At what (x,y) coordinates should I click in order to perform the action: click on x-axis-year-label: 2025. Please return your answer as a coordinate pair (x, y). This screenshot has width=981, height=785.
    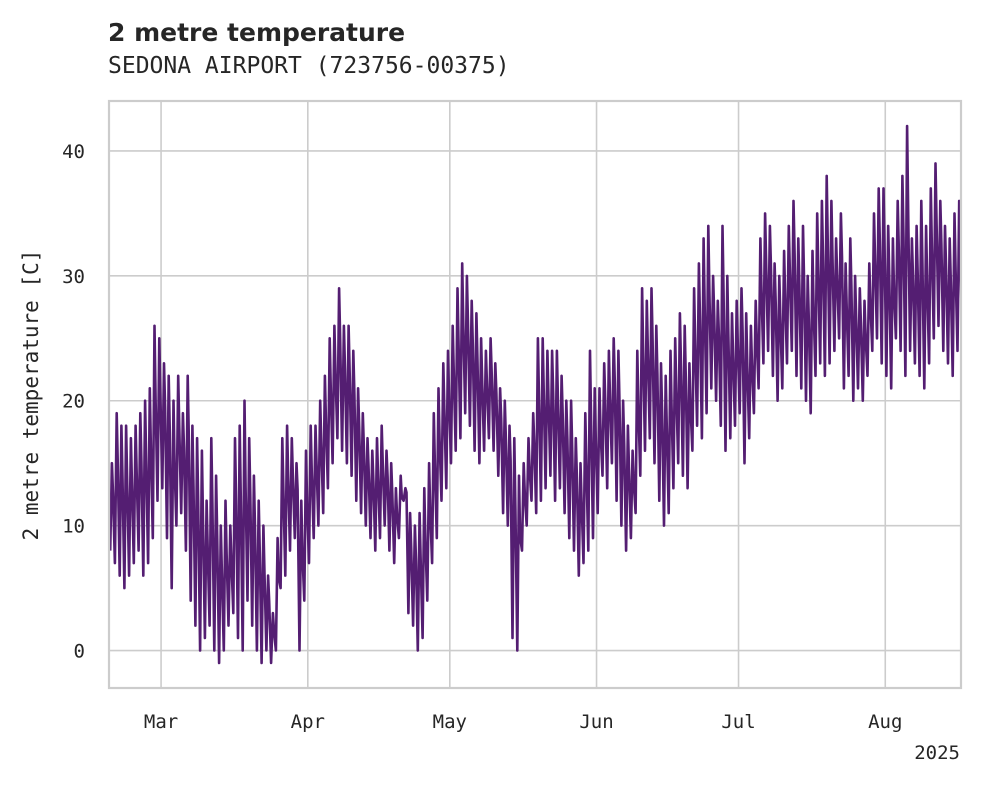
    Looking at the image, I should click on (937, 753).